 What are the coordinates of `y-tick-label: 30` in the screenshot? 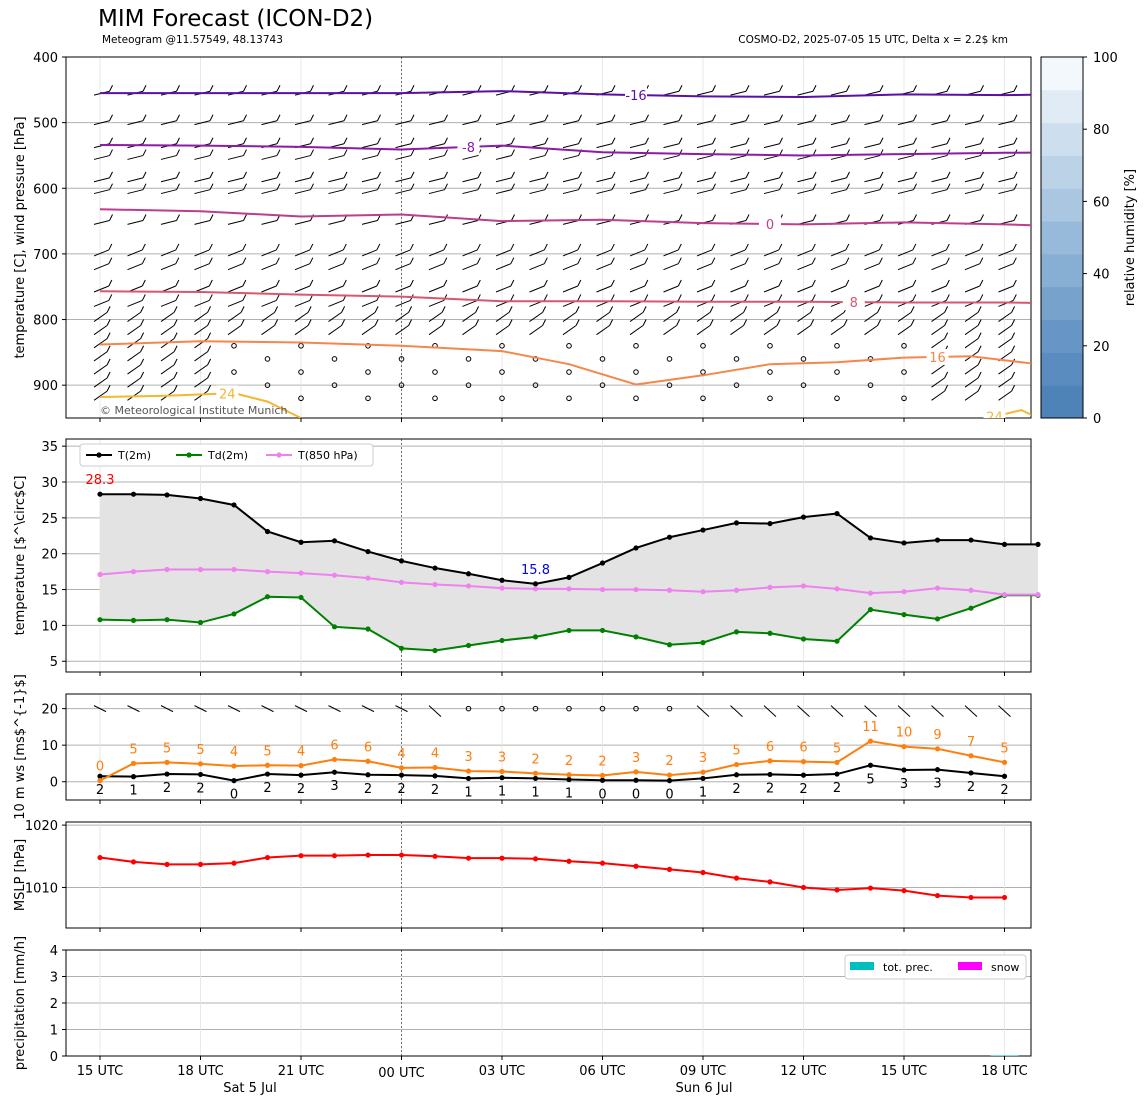 It's located at (49, 483).